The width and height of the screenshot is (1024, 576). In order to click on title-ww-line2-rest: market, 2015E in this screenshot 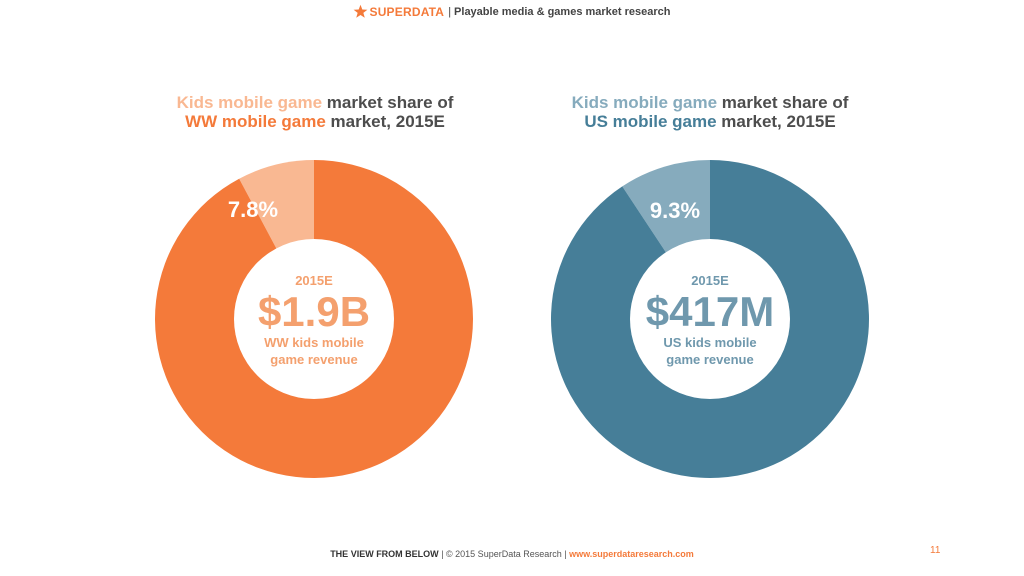, I will do `click(385, 121)`.